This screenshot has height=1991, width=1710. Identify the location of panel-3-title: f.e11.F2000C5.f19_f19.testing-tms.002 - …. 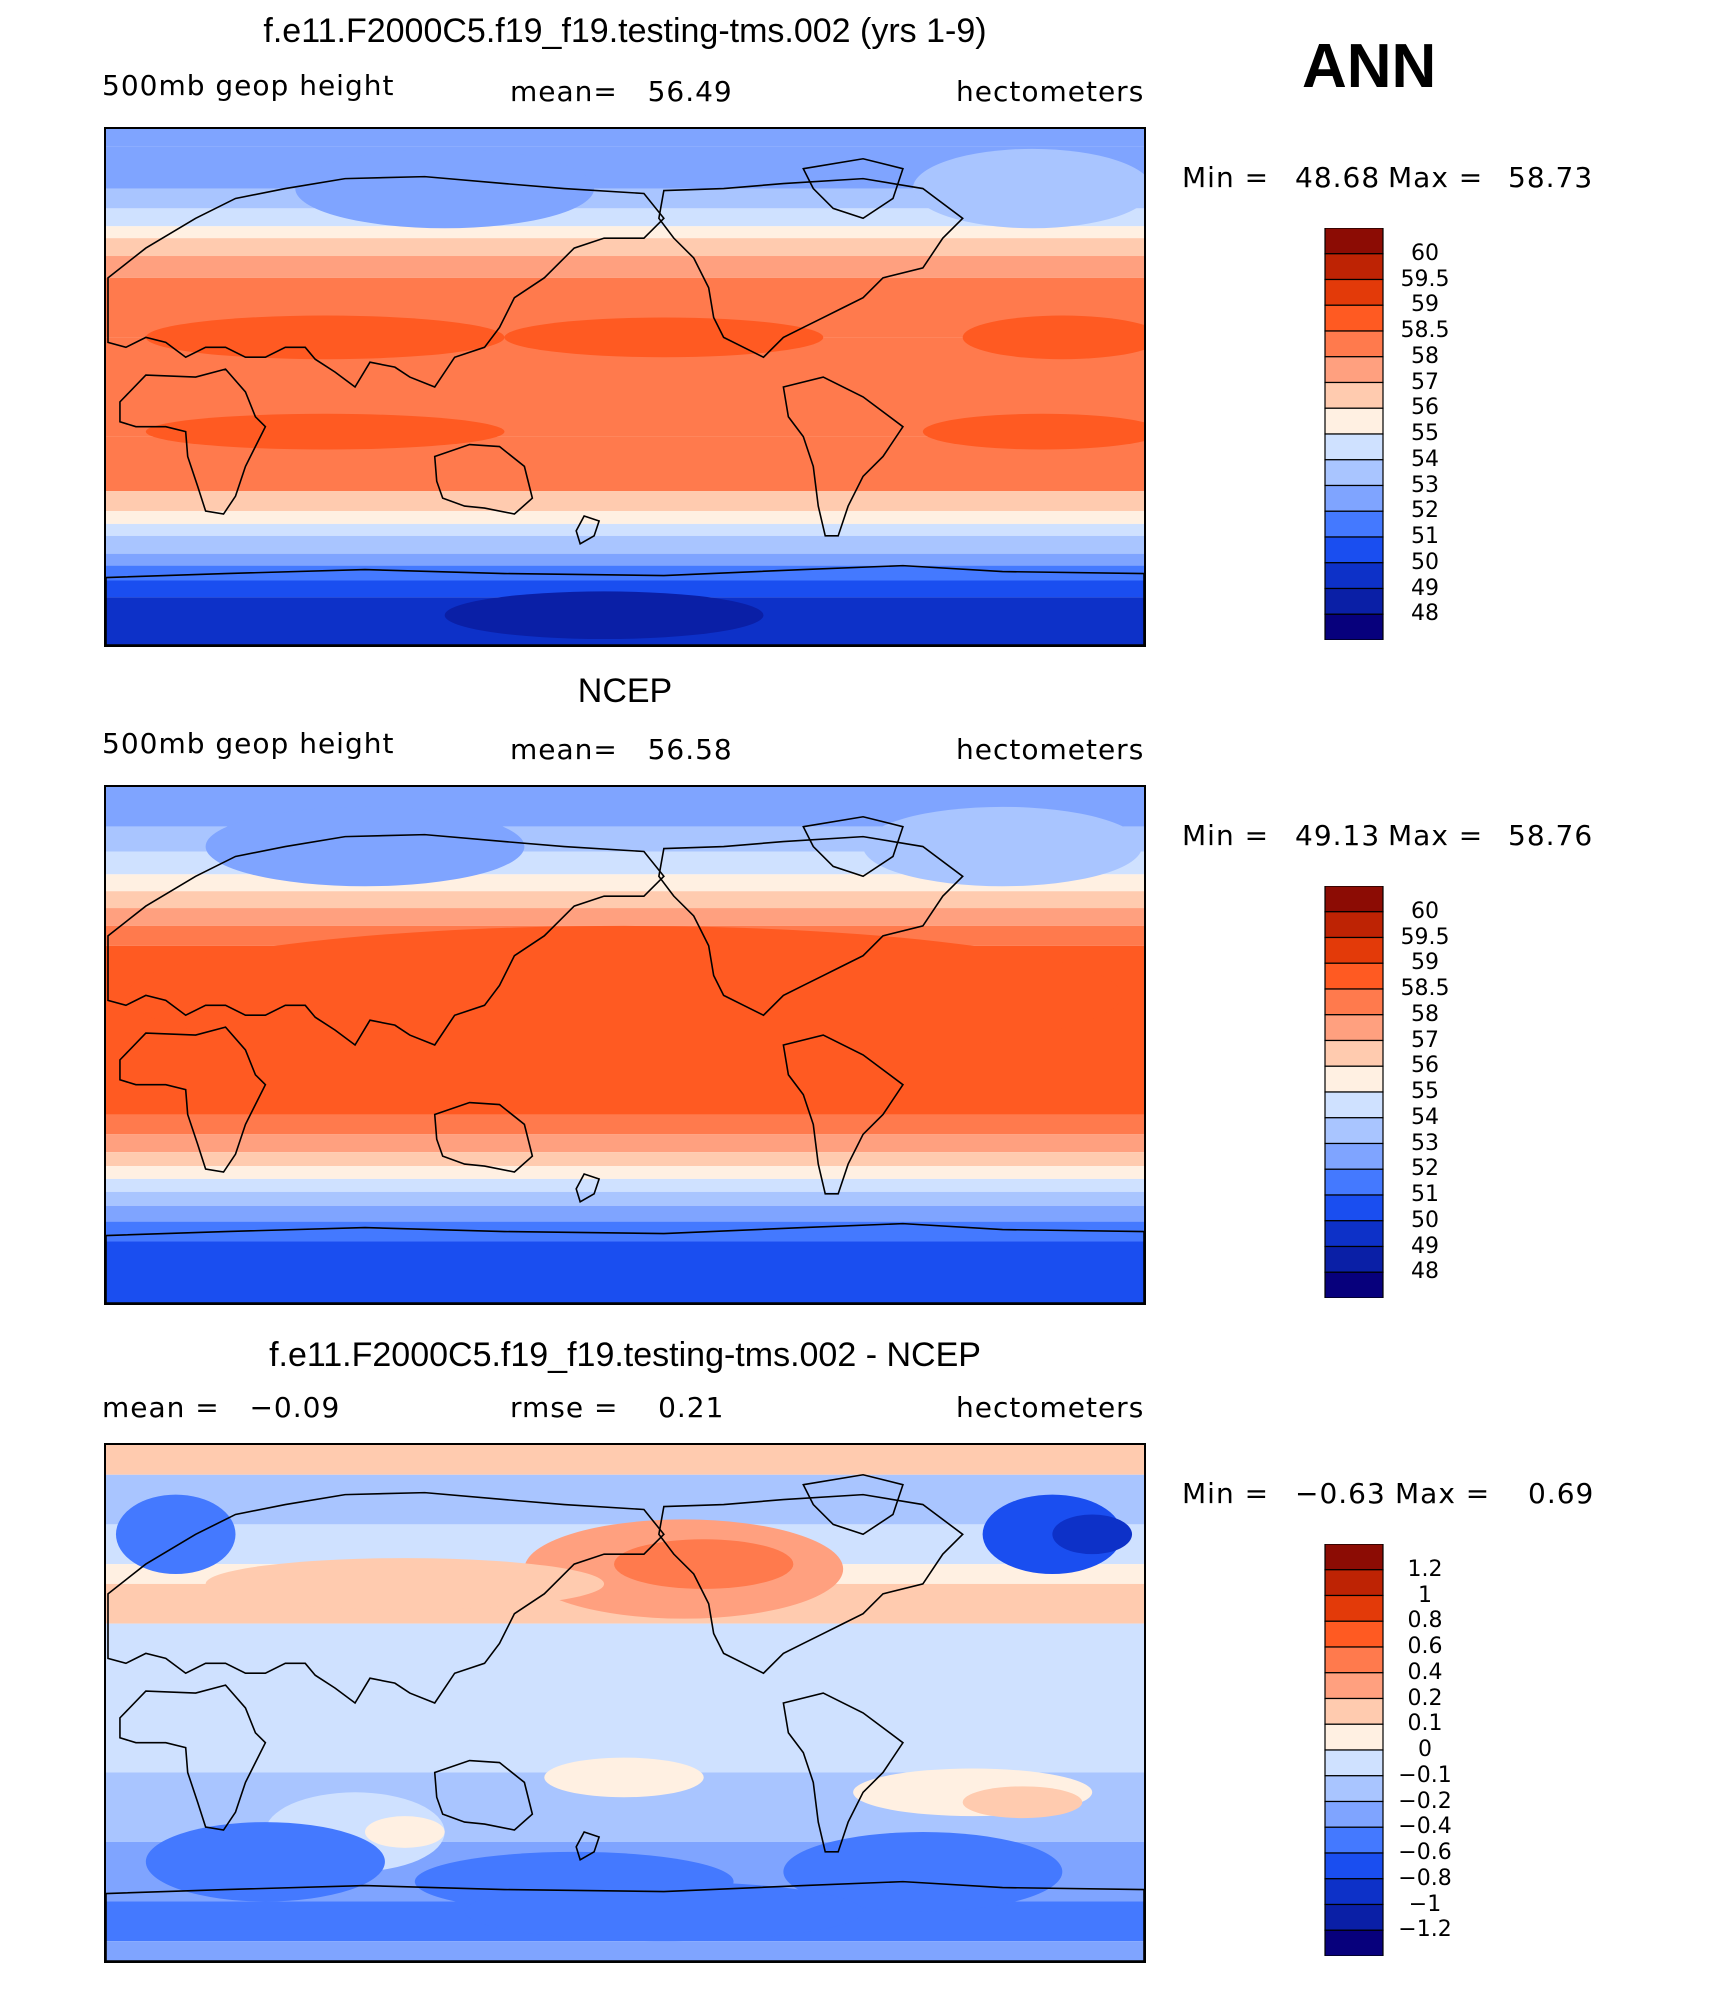
(625, 1355).